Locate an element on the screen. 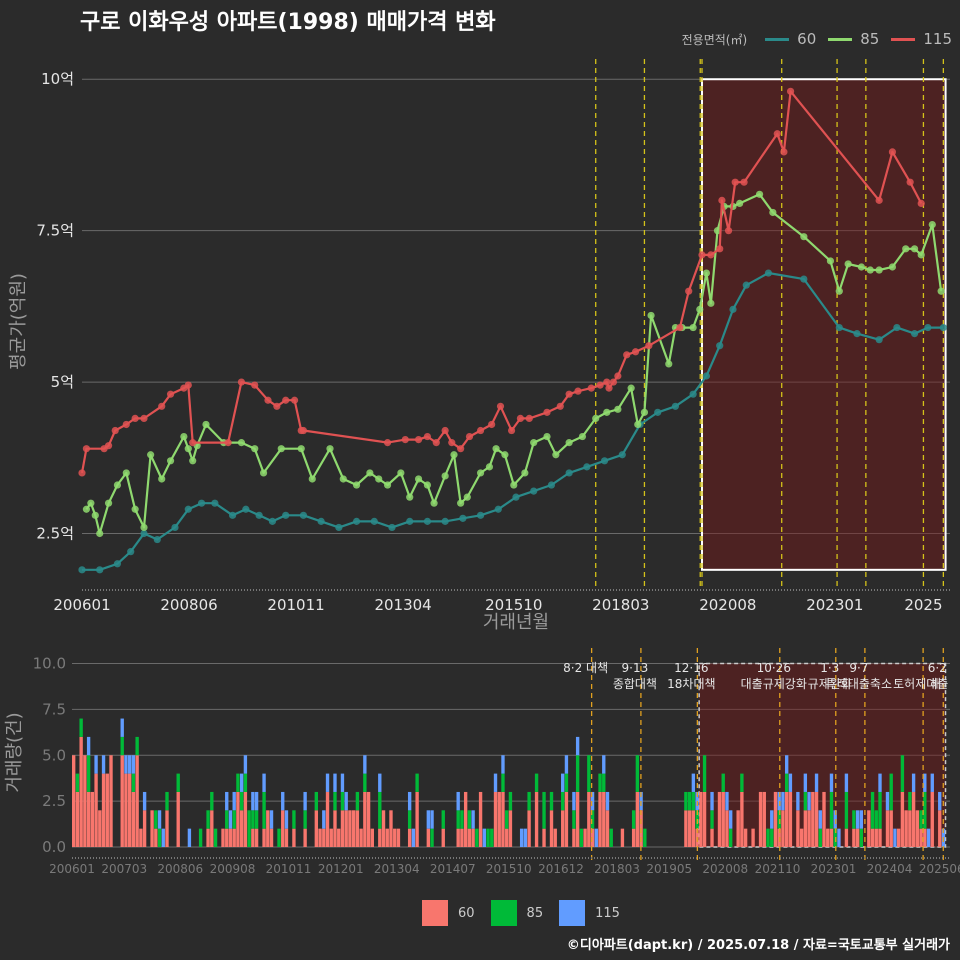  legend-label-85: 85 is located at coordinates (870, 39).